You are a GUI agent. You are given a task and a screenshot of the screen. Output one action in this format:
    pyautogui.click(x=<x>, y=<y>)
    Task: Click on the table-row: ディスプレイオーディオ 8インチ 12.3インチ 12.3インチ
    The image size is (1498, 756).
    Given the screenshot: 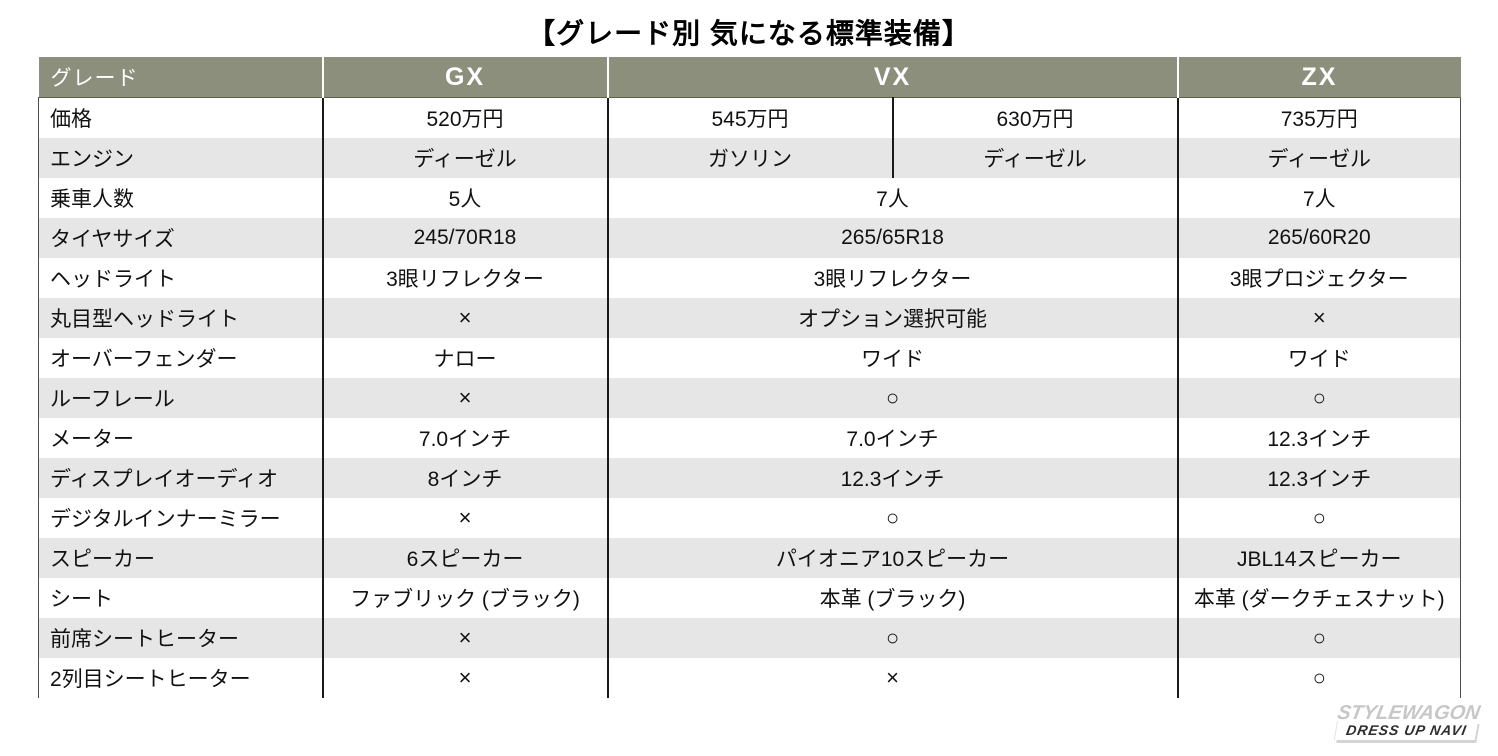 What is the action you would take?
    pyautogui.click(x=750, y=478)
    